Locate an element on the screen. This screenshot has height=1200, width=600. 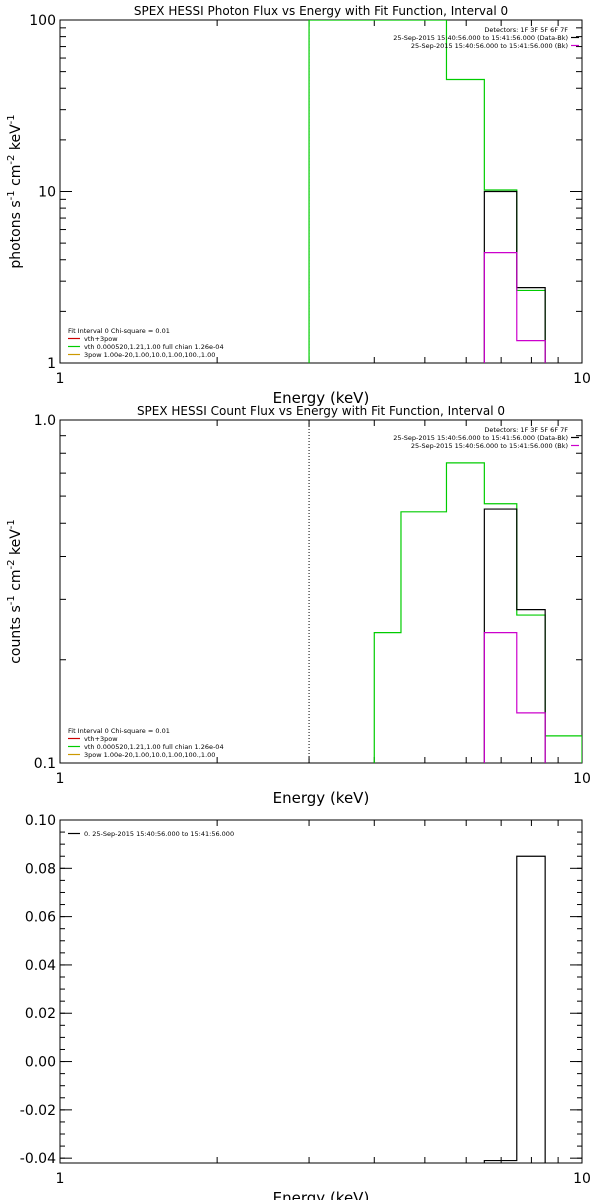
photon-legend-entry: vth+3pow is located at coordinates (101, 339).